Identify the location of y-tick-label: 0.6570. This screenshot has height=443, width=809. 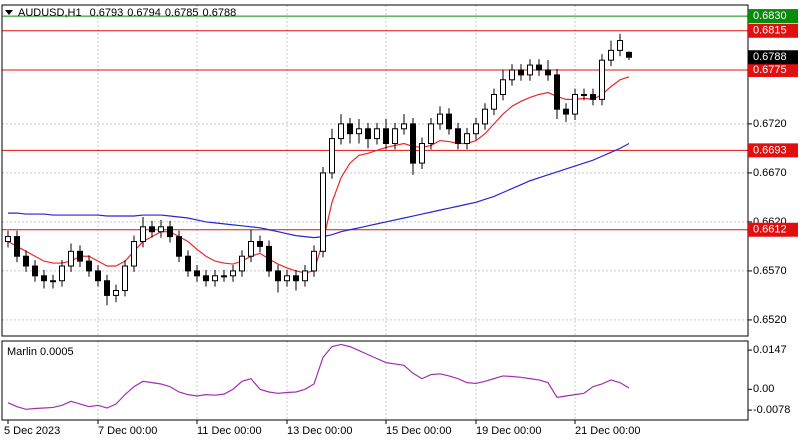
(770, 271).